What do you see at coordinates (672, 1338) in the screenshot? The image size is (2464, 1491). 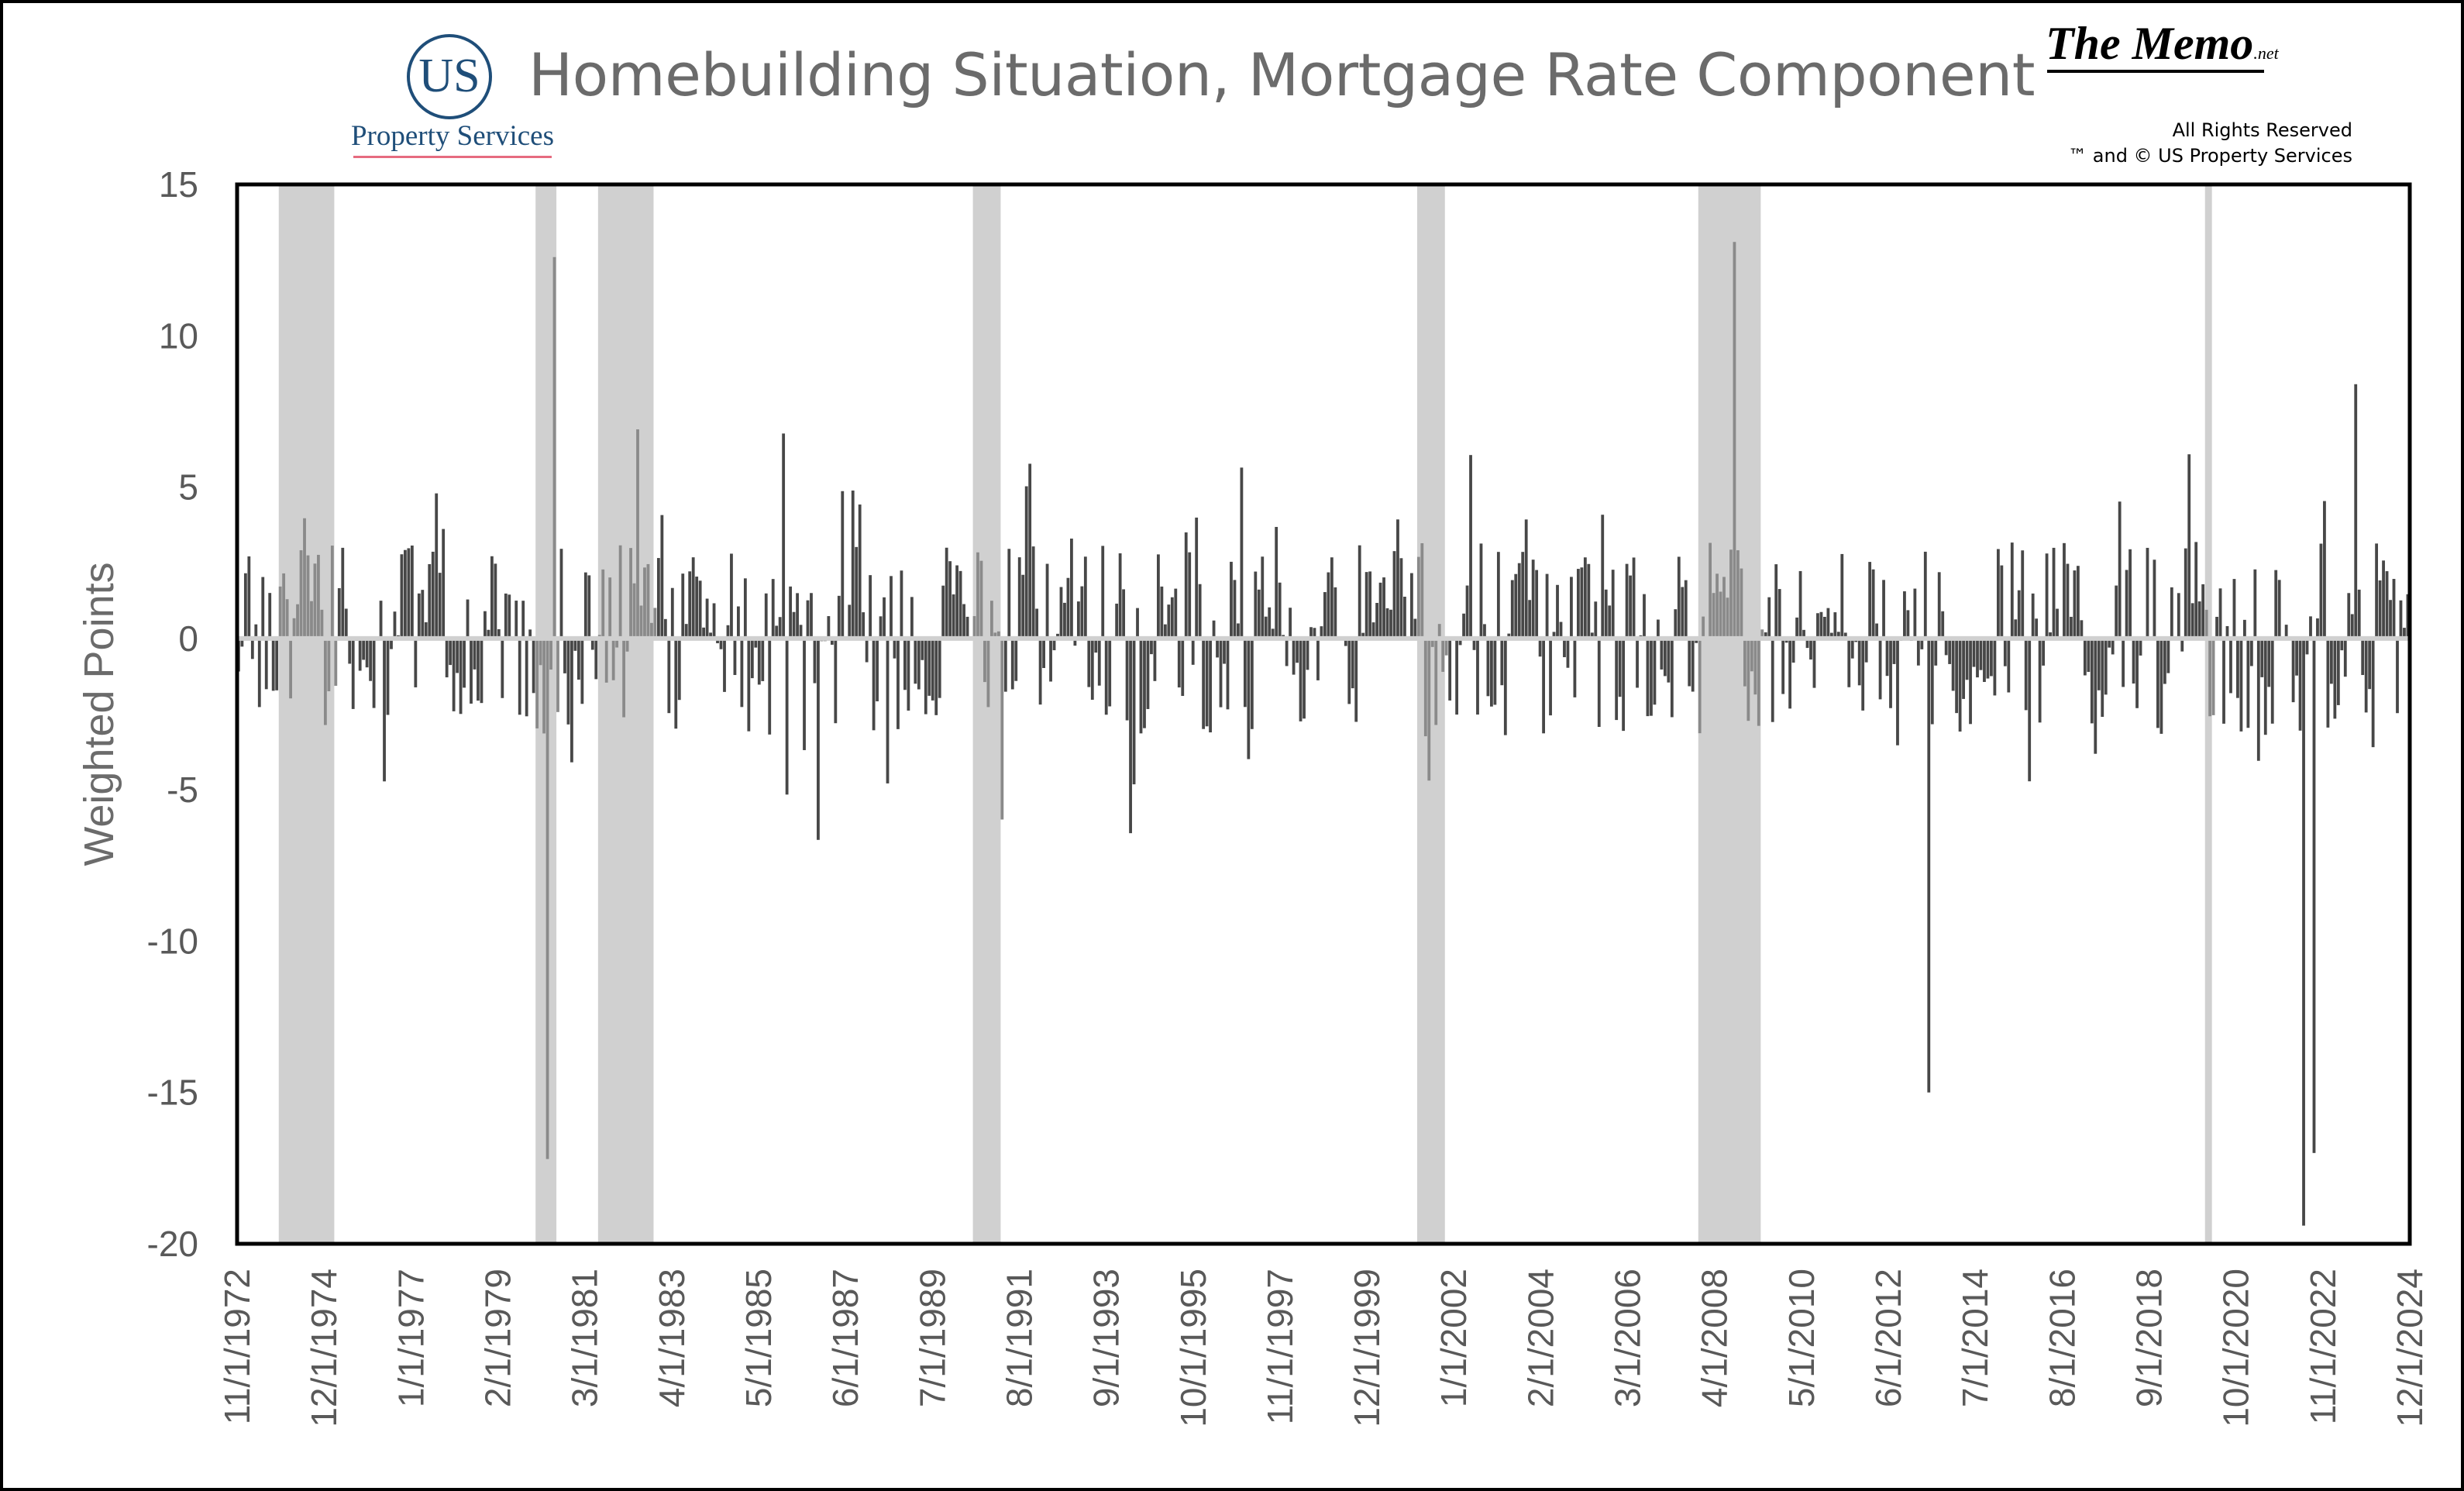 I see `x-tick-label: 4/1/1983` at bounding box center [672, 1338].